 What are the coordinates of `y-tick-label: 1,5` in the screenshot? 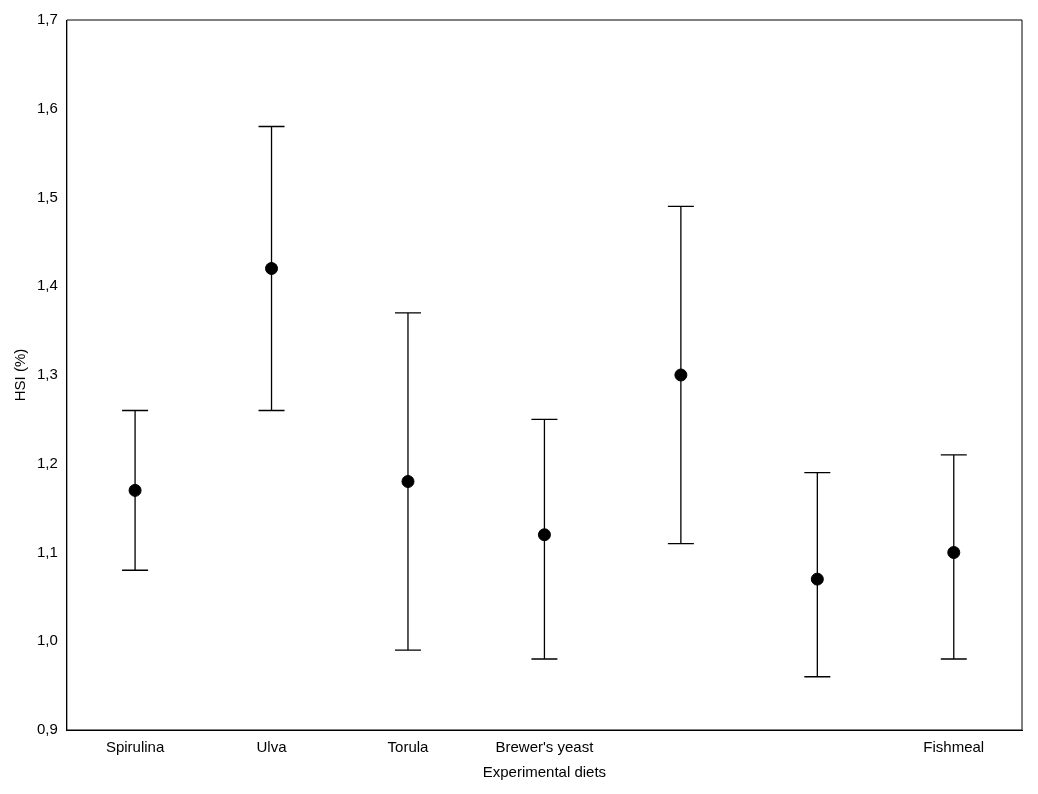 It's located at (47, 196).